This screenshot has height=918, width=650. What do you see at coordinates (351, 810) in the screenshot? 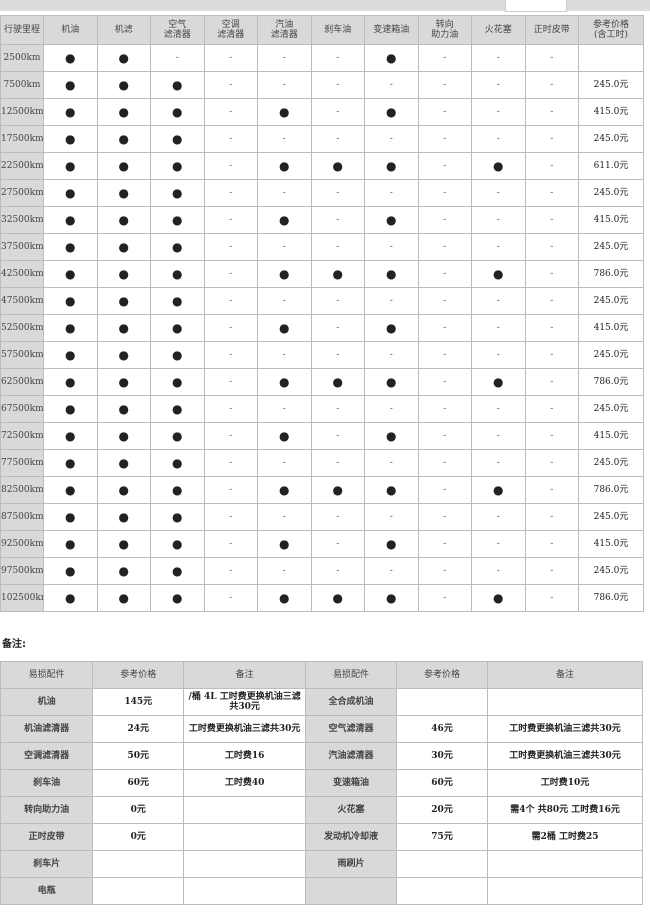
I see `part-name: 火花塞` at bounding box center [351, 810].